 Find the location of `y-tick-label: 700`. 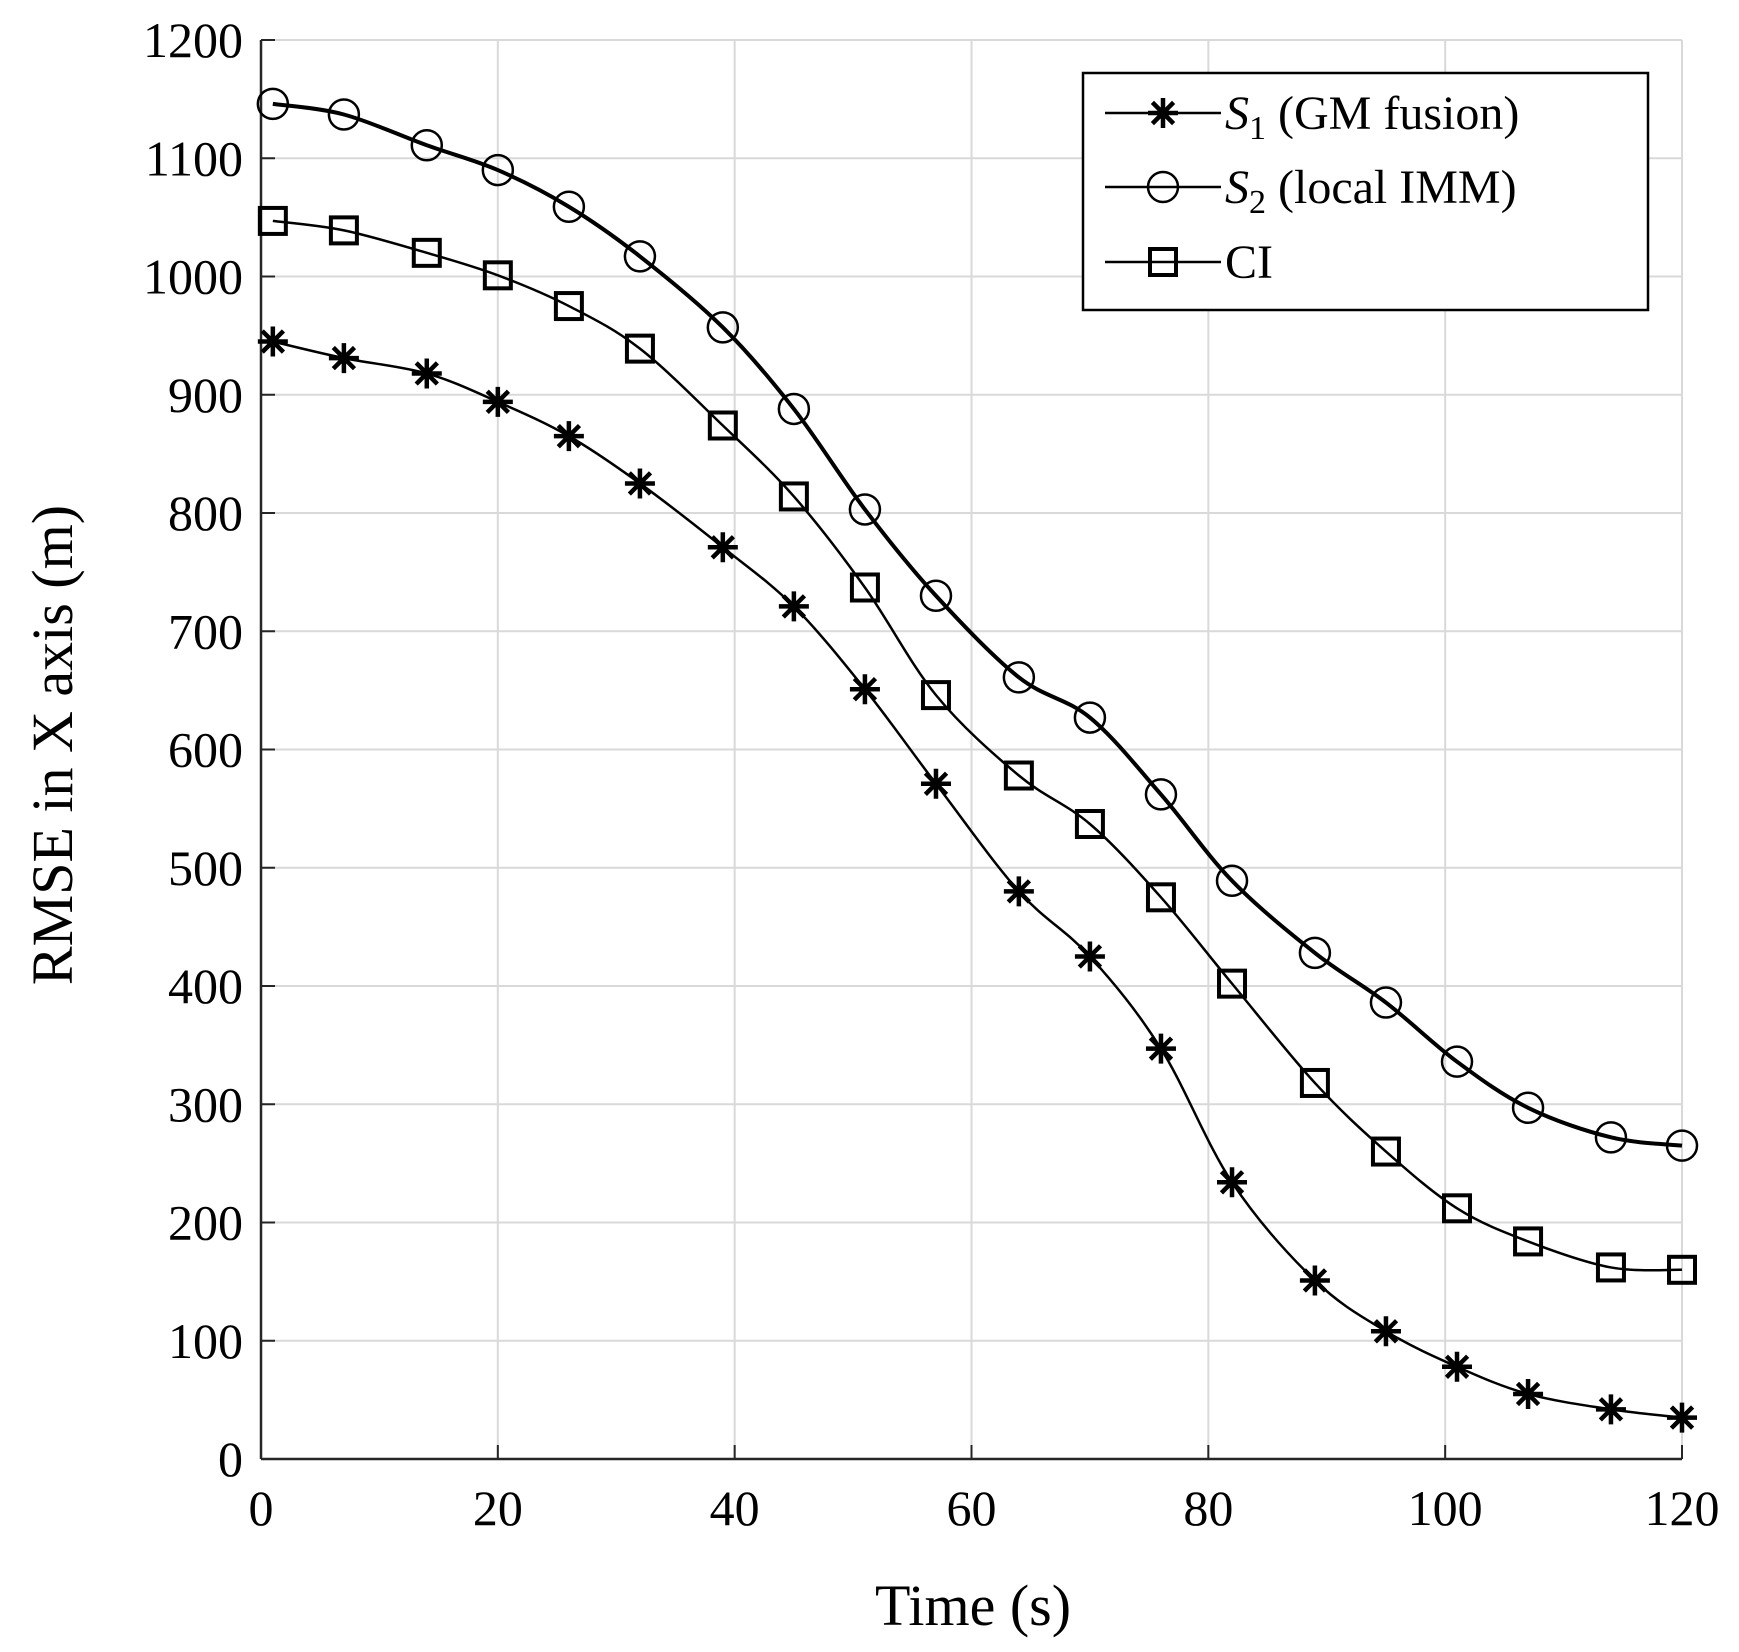

y-tick-label: 700 is located at coordinates (205, 631).